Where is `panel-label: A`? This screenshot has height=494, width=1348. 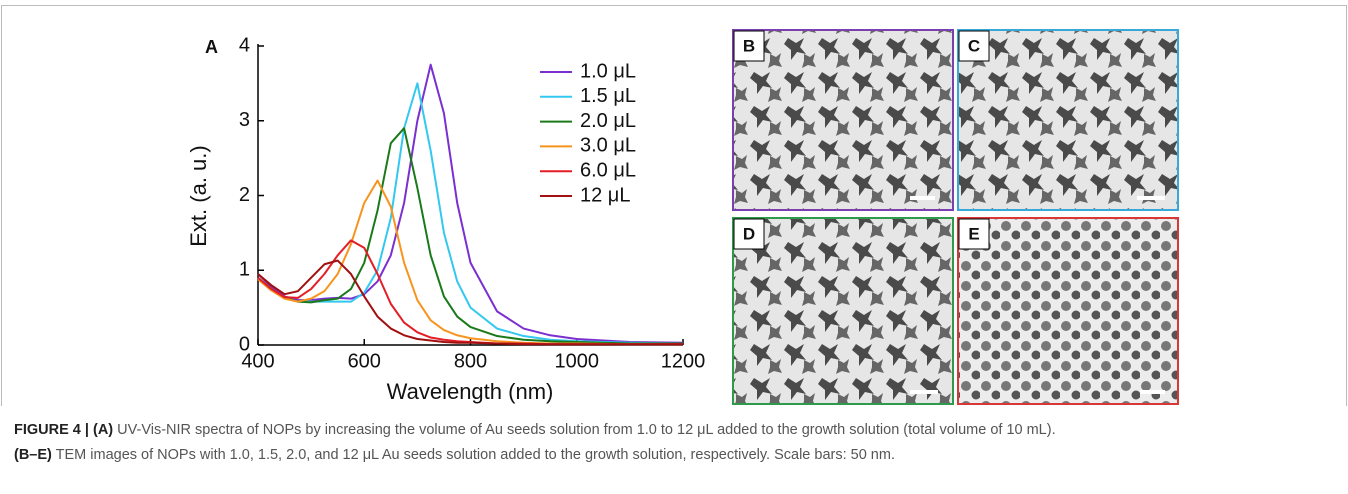 panel-label: A is located at coordinates (211, 47).